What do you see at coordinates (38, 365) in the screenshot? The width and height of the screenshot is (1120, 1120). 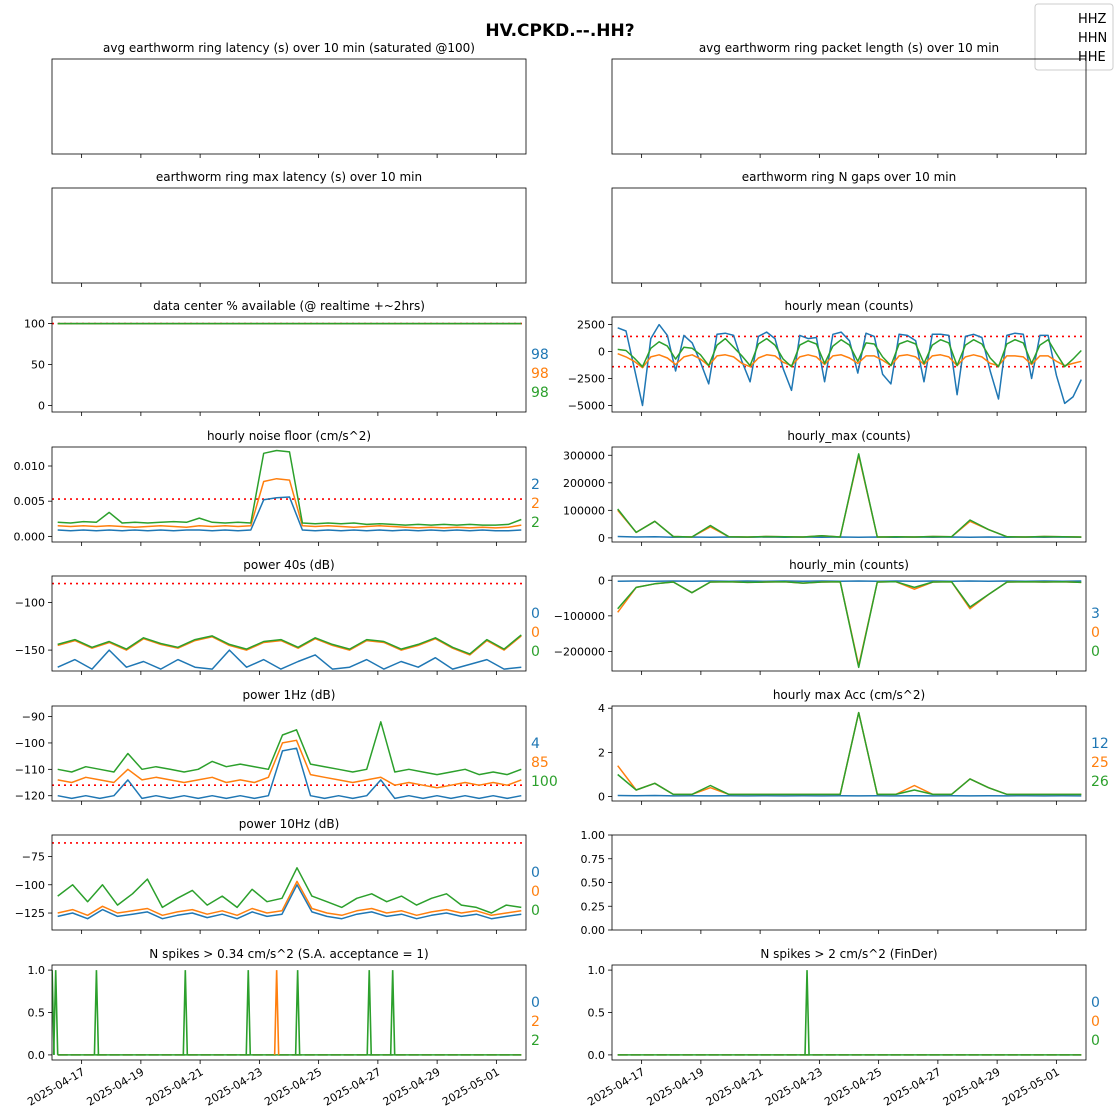 I see `y-tick-label: 50` at bounding box center [38, 365].